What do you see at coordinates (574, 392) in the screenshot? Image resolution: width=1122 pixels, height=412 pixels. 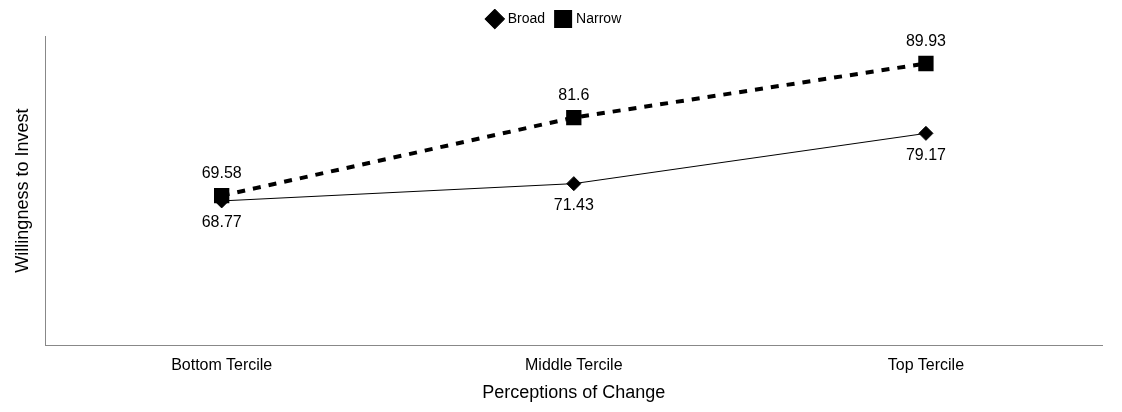 I see `x-axis-title: Perceptions of Change` at bounding box center [574, 392].